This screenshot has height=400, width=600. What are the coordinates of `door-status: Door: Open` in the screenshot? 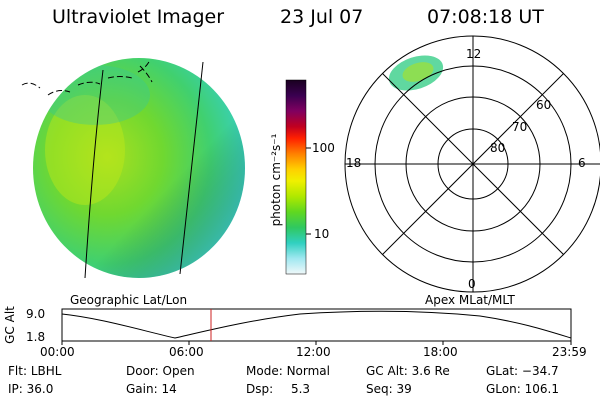 It's located at (160, 371).